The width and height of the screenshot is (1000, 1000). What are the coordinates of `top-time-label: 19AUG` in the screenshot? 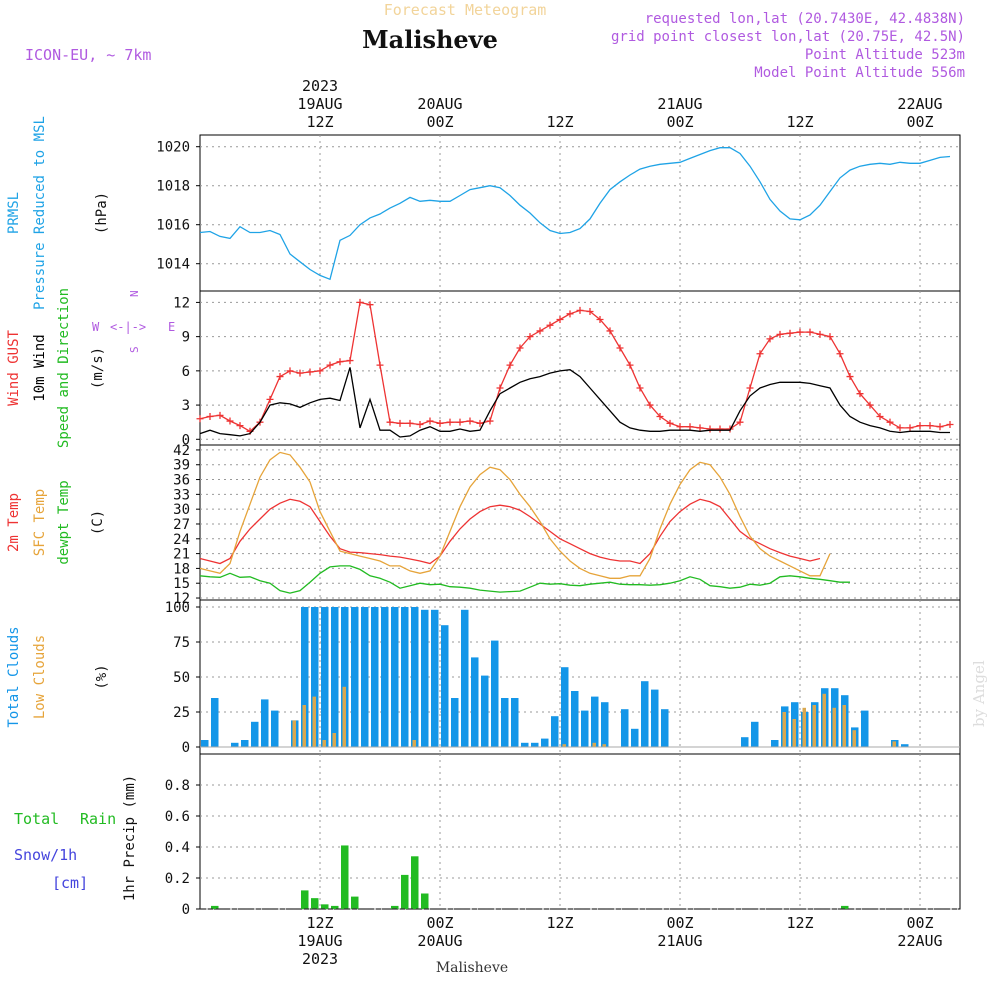 It's located at (319, 104).